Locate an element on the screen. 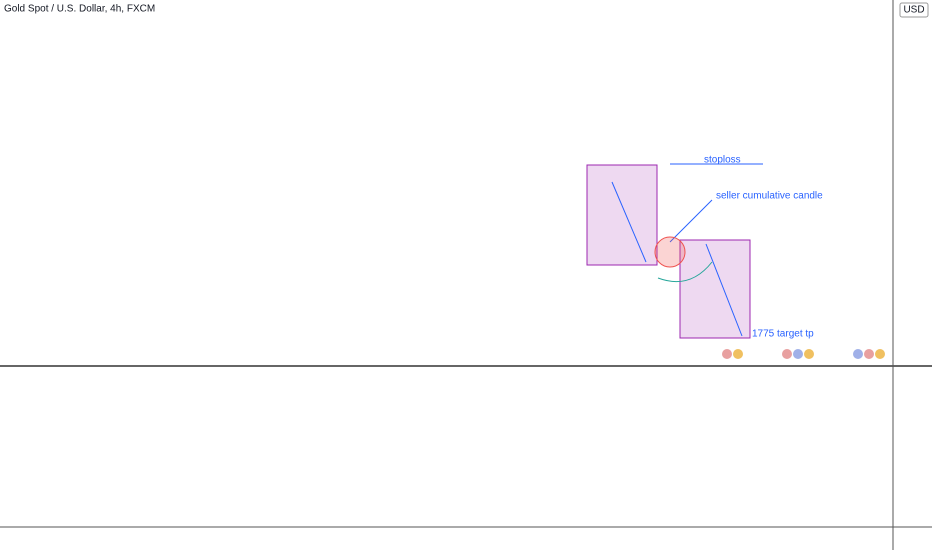  annotation: seller cumulative candle is located at coordinates (769, 196).